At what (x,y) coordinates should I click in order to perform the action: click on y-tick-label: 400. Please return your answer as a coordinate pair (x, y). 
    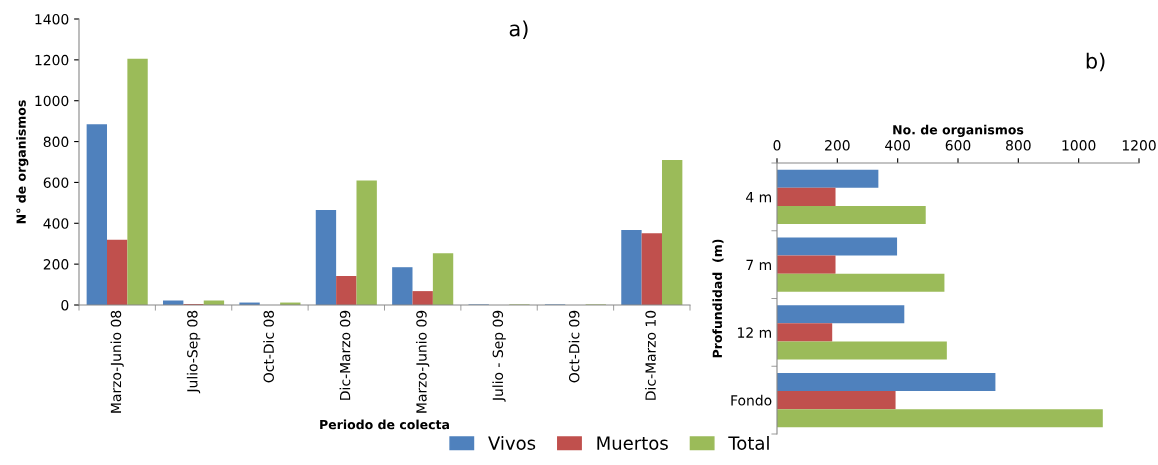
    Looking at the image, I should click on (56, 223).